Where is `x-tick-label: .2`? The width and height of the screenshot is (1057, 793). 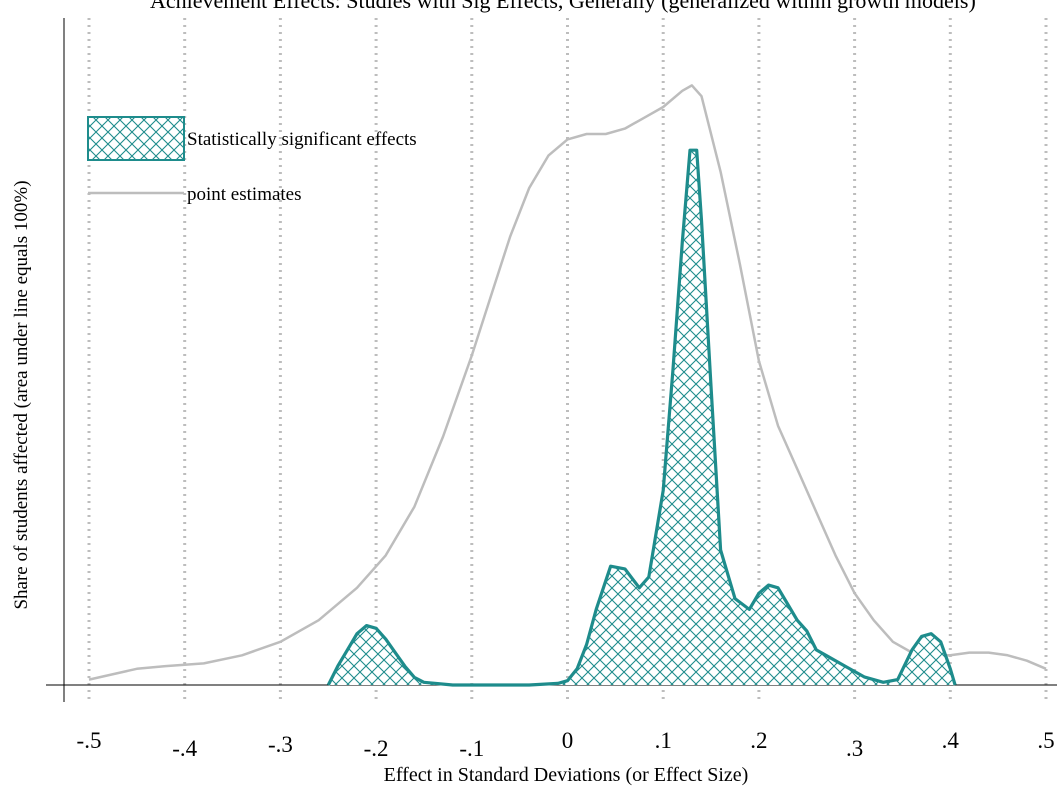
x-tick-label: .2 is located at coordinates (758, 740).